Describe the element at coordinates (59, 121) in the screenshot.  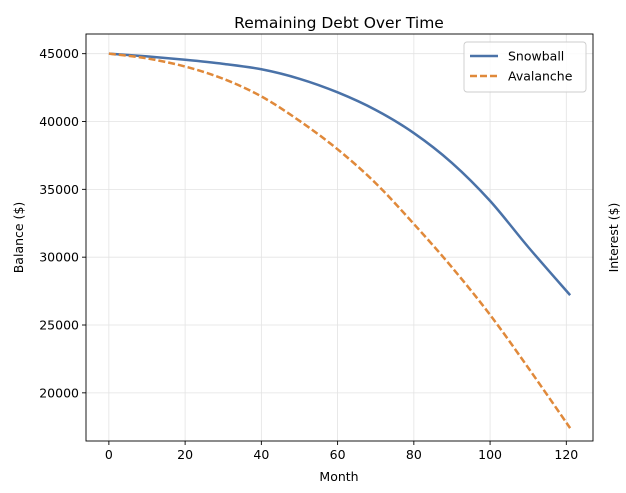
I see `y-tick-label: 40000` at that location.